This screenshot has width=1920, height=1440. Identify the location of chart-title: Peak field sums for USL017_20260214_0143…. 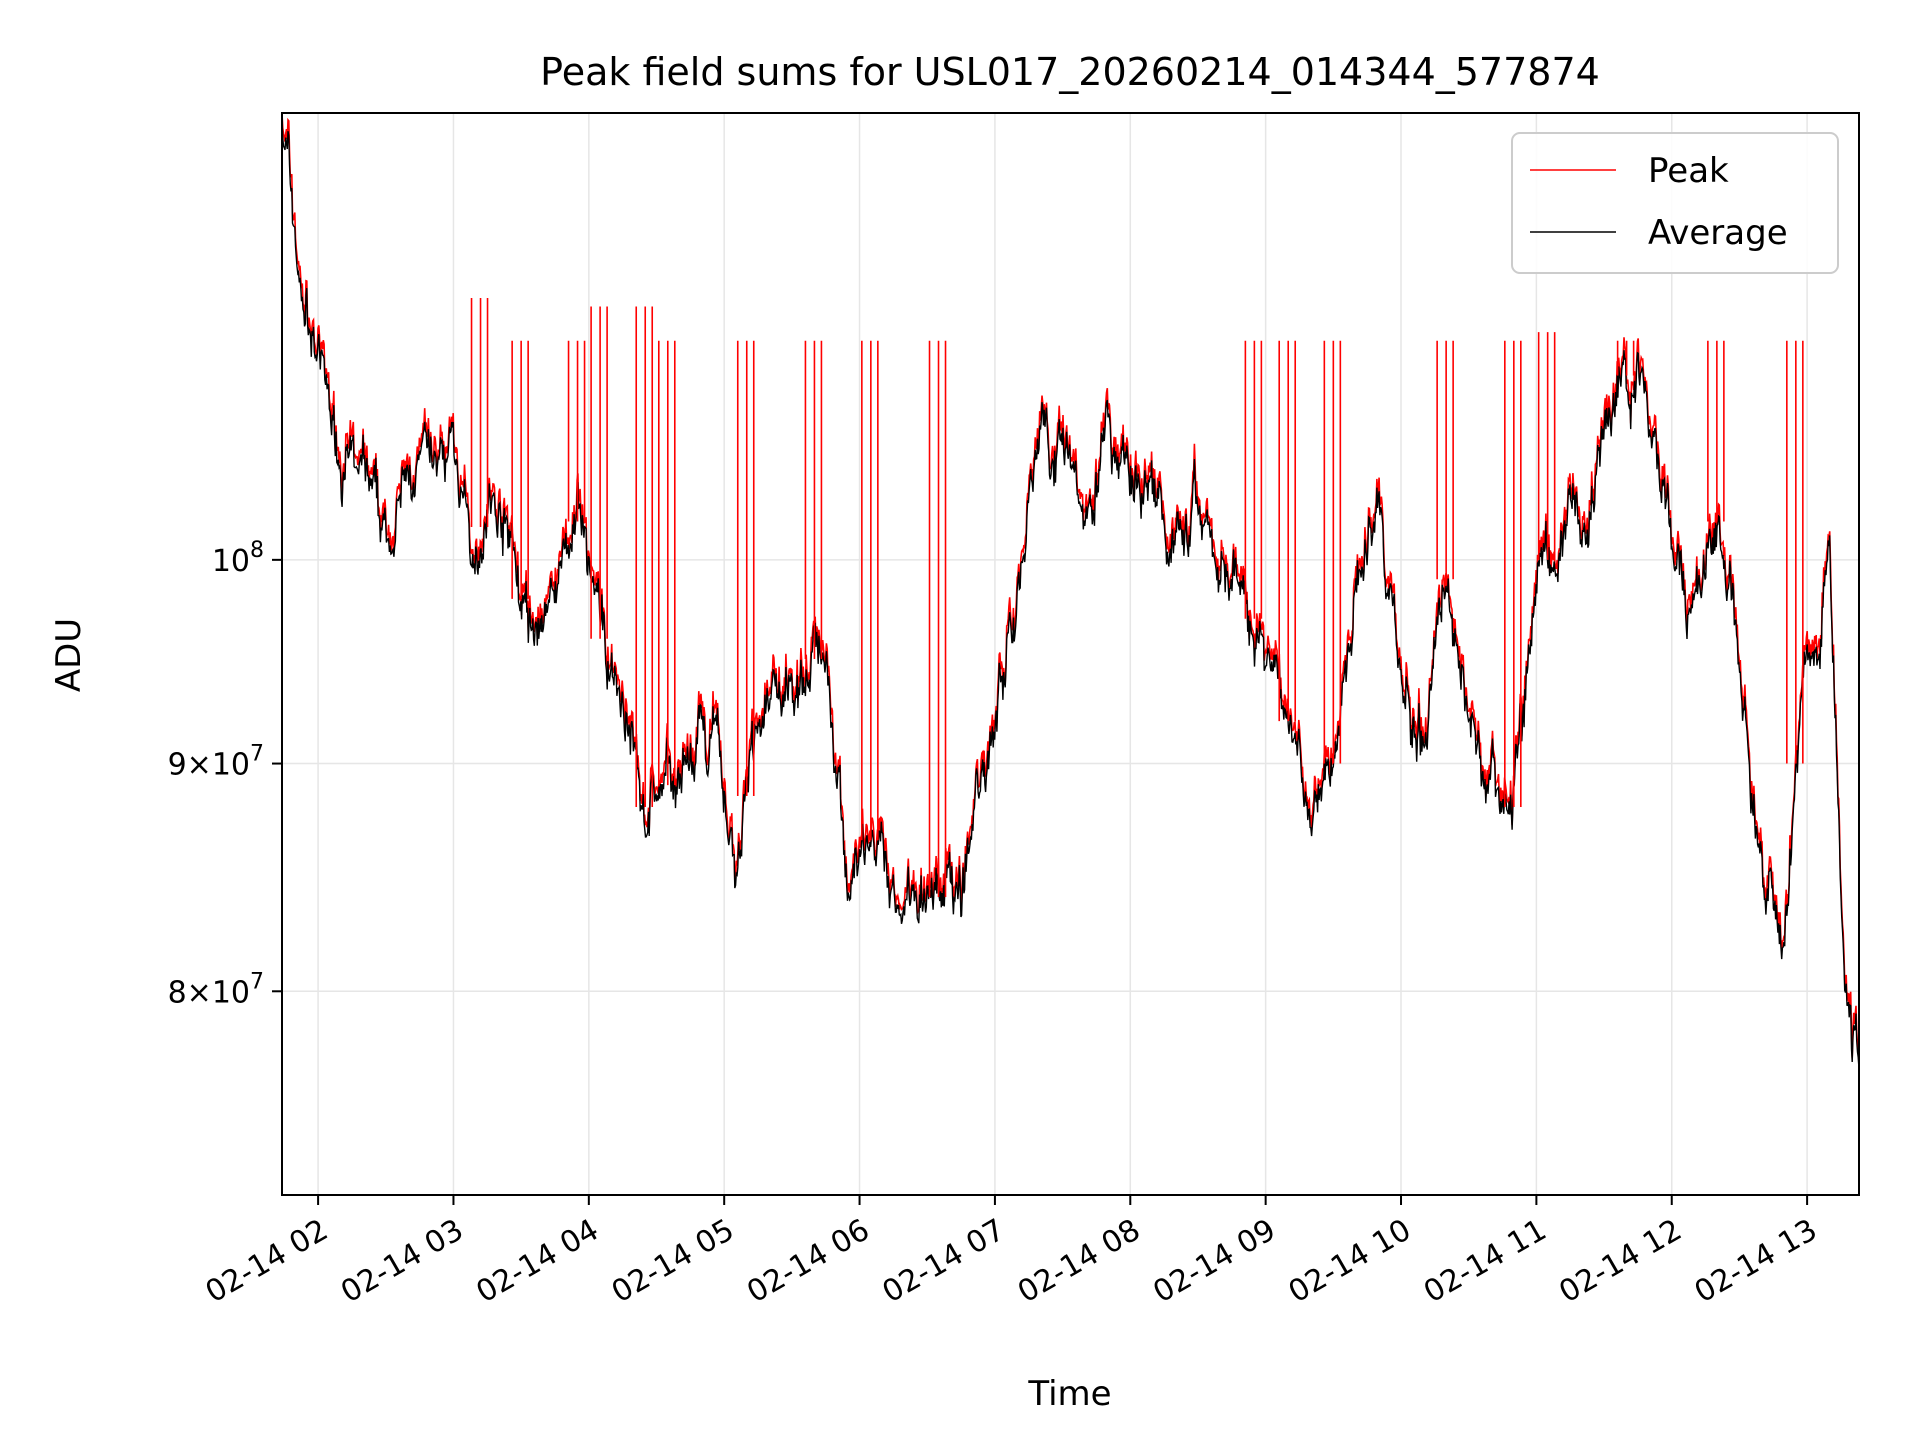
(1070, 72).